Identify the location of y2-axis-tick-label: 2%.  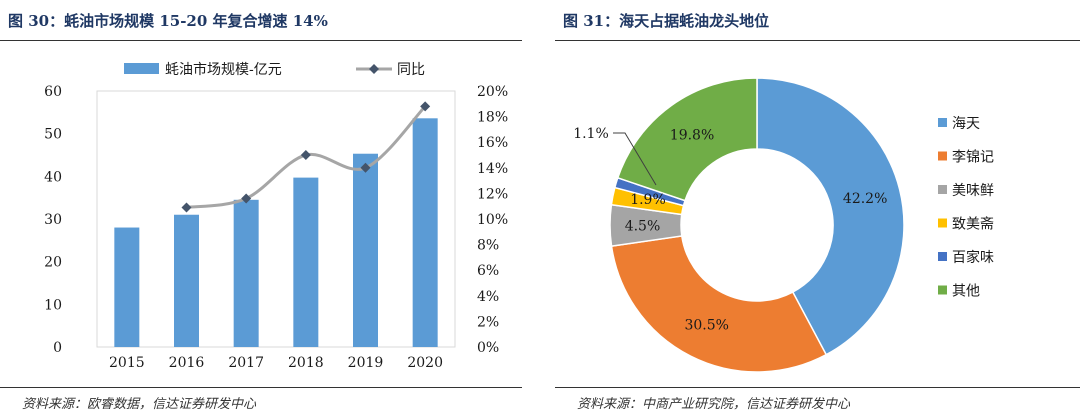
(488, 322).